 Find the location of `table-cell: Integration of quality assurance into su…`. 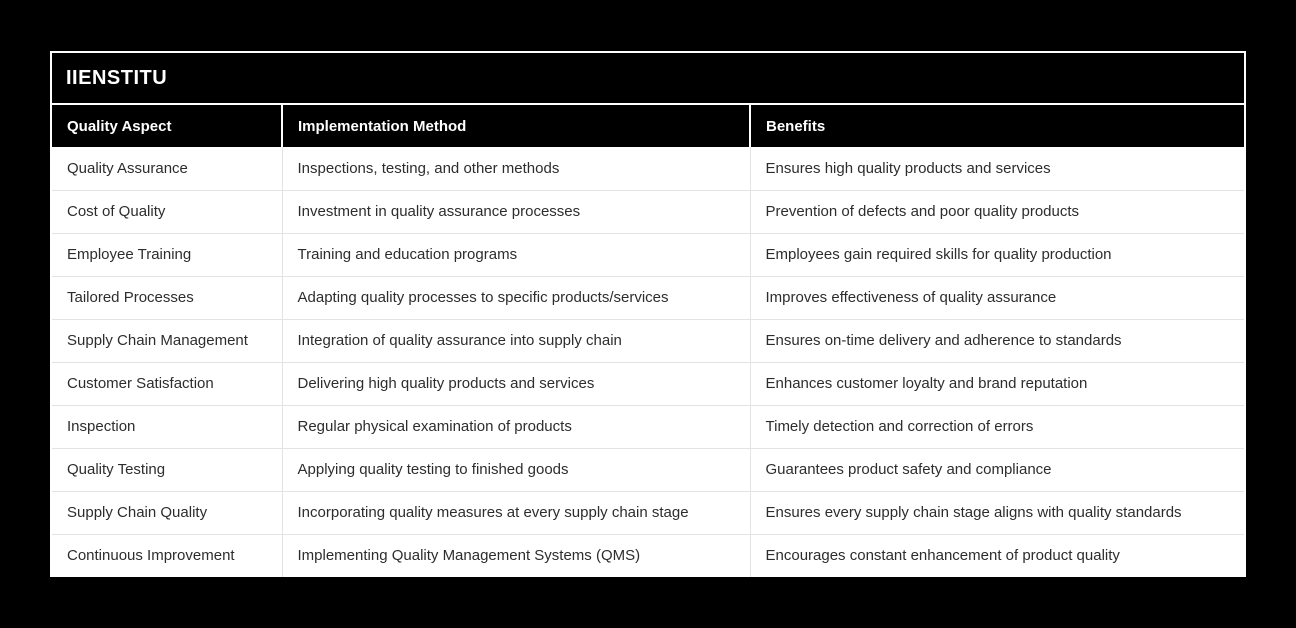

table-cell: Integration of quality assurance into su… is located at coordinates (515, 340).